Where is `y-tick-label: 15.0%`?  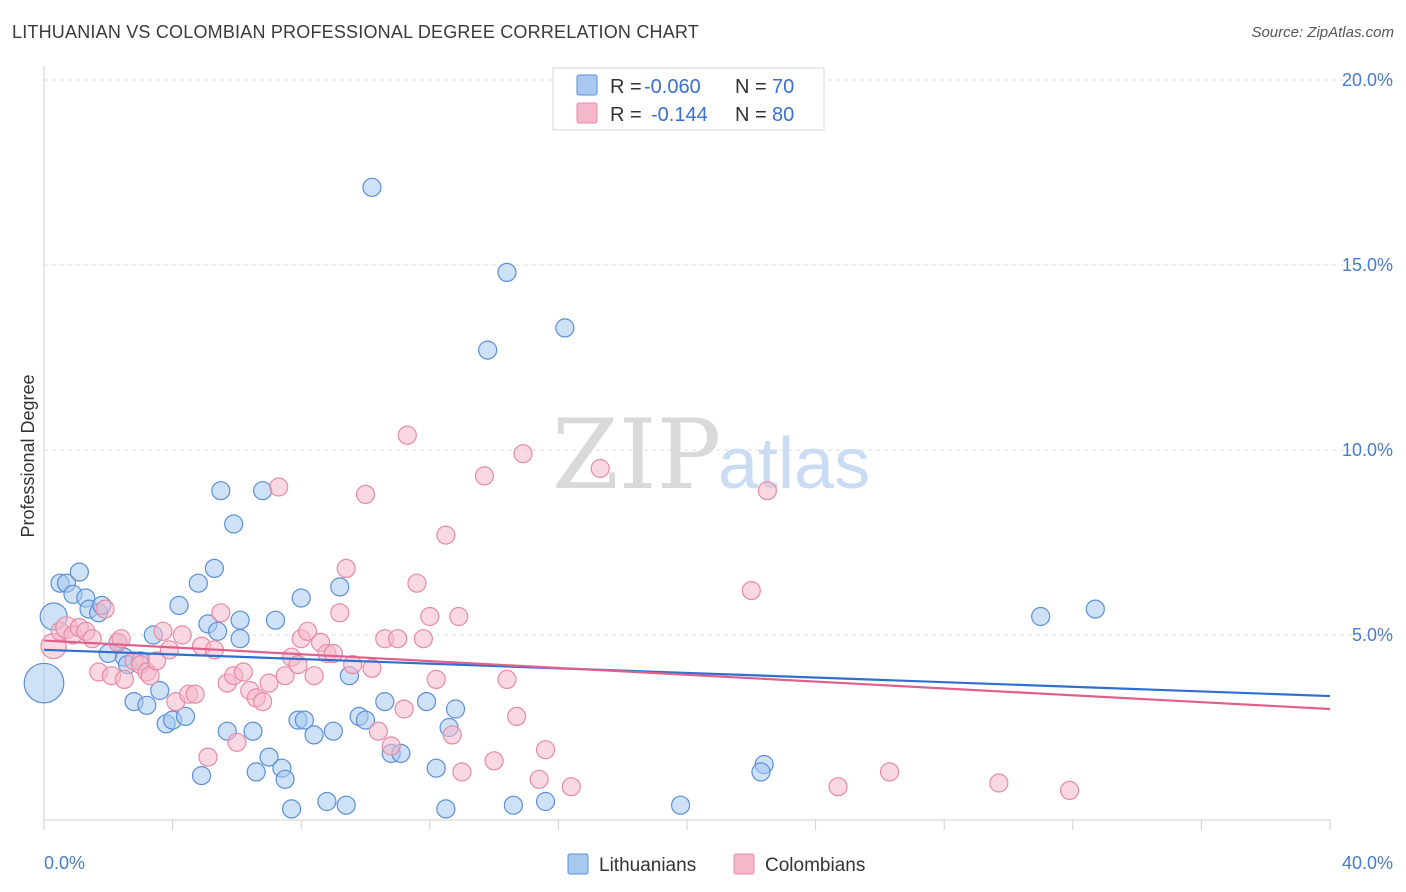 y-tick-label: 15.0% is located at coordinates (1367, 265).